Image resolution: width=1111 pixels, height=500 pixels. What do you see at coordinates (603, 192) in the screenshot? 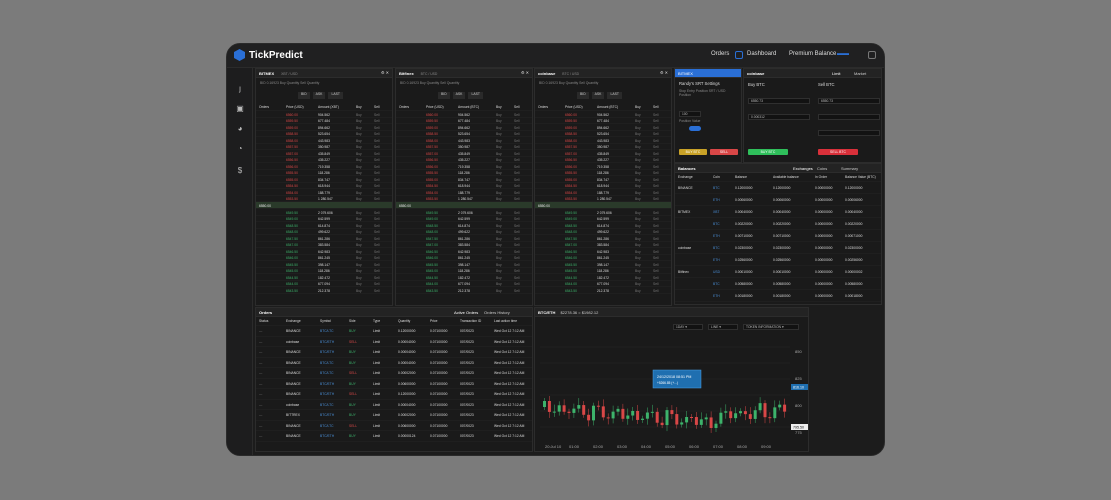
I see `ask-row: 6554.00 188.779 Buy Sell` at bounding box center [603, 192].